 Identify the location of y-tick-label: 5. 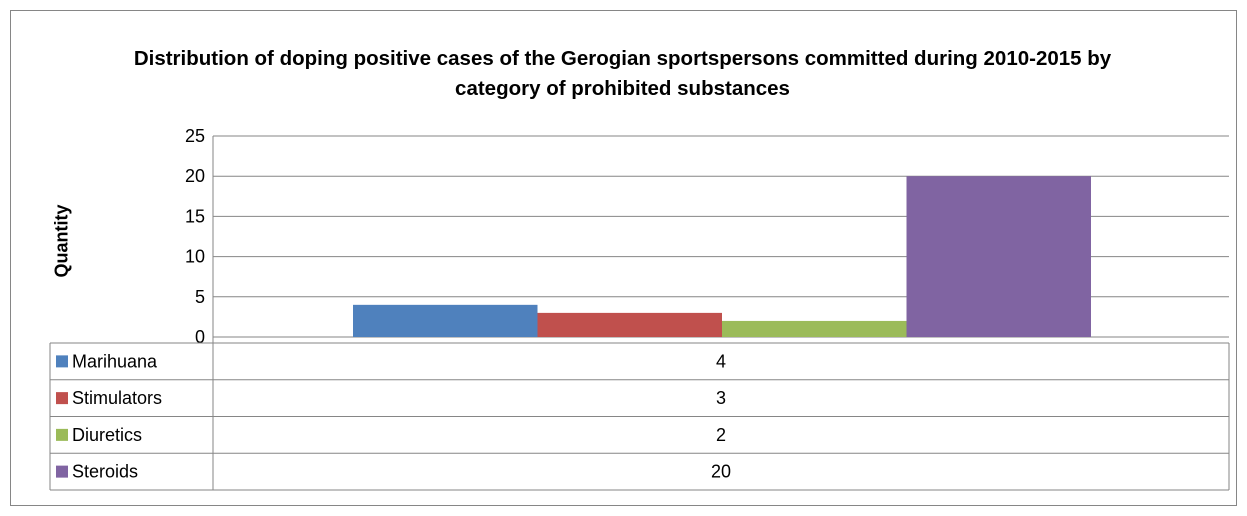
(200, 297).